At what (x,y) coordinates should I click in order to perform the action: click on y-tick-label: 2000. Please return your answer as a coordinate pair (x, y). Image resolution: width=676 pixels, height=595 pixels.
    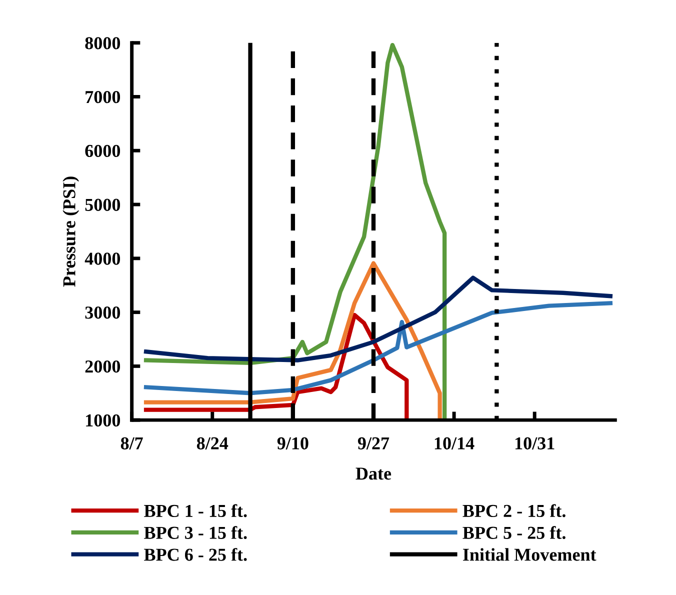
    Looking at the image, I should click on (102, 366).